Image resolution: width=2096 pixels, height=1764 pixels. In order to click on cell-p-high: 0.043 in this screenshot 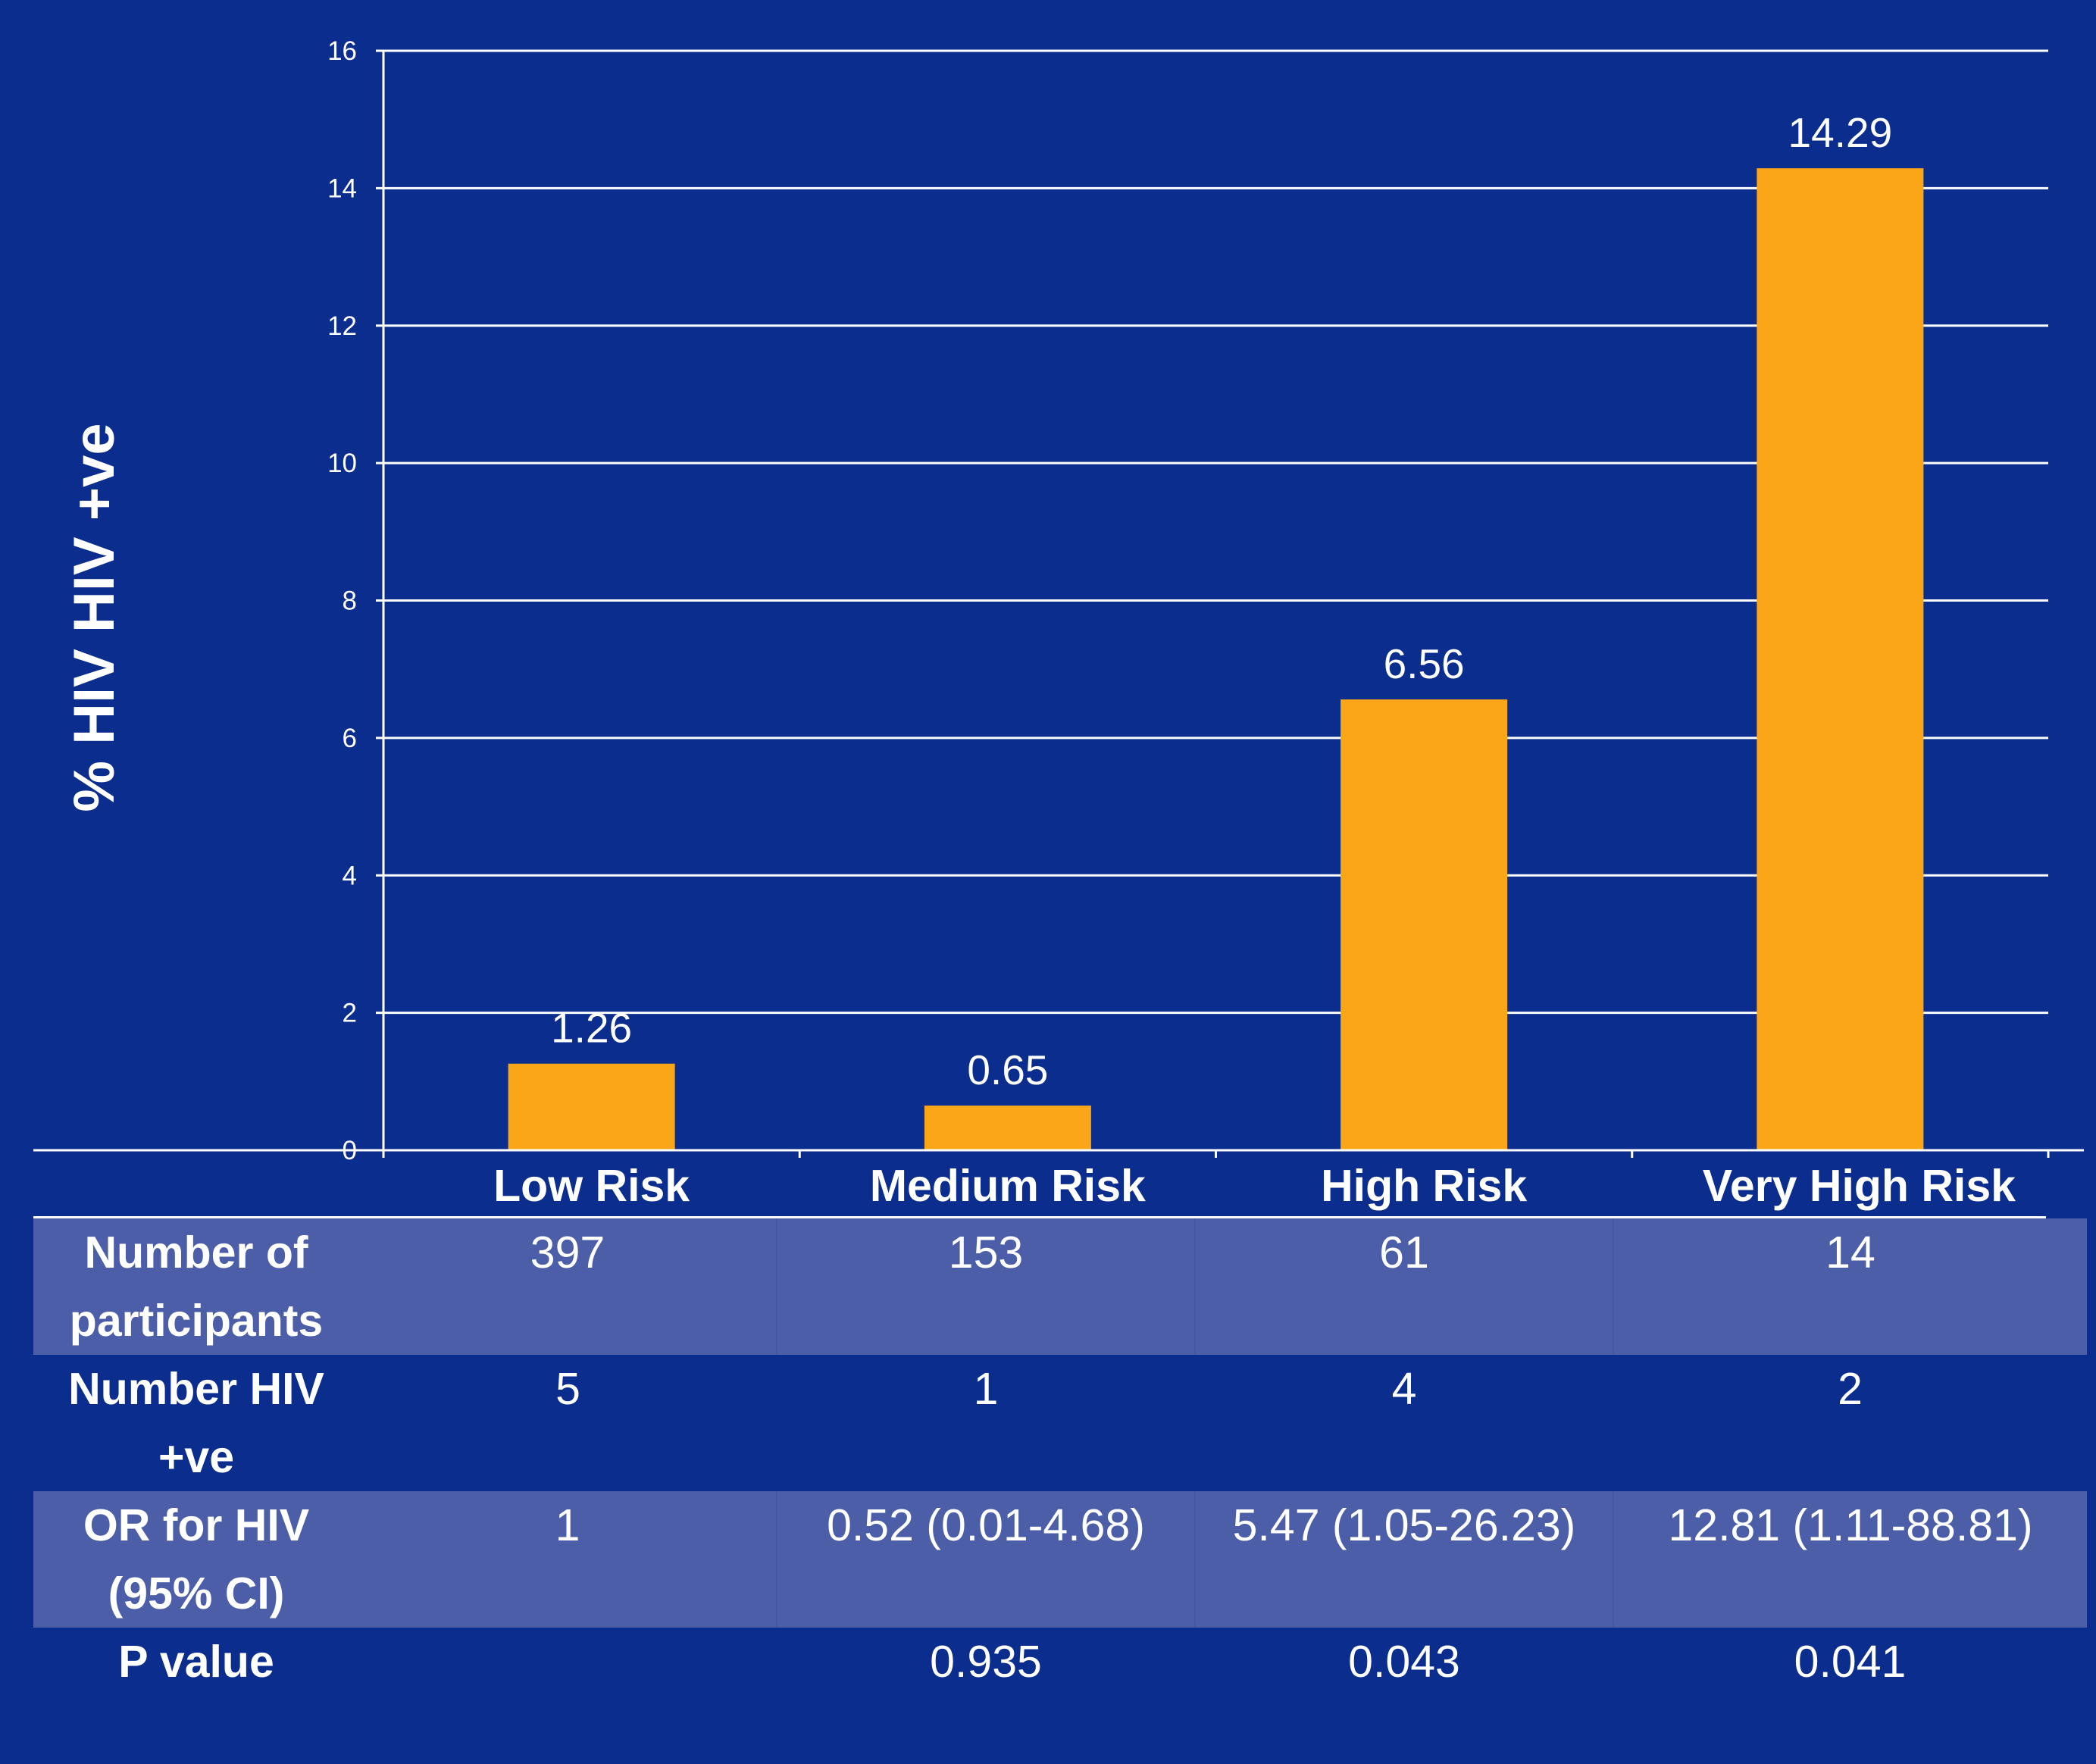, I will do `click(1404, 1662)`.